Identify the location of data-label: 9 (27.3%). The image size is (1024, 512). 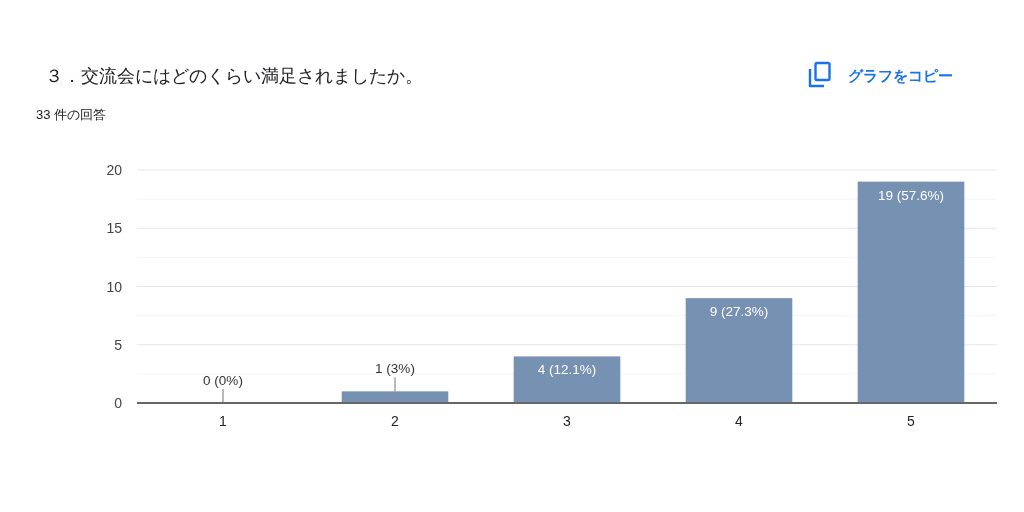
(739, 312).